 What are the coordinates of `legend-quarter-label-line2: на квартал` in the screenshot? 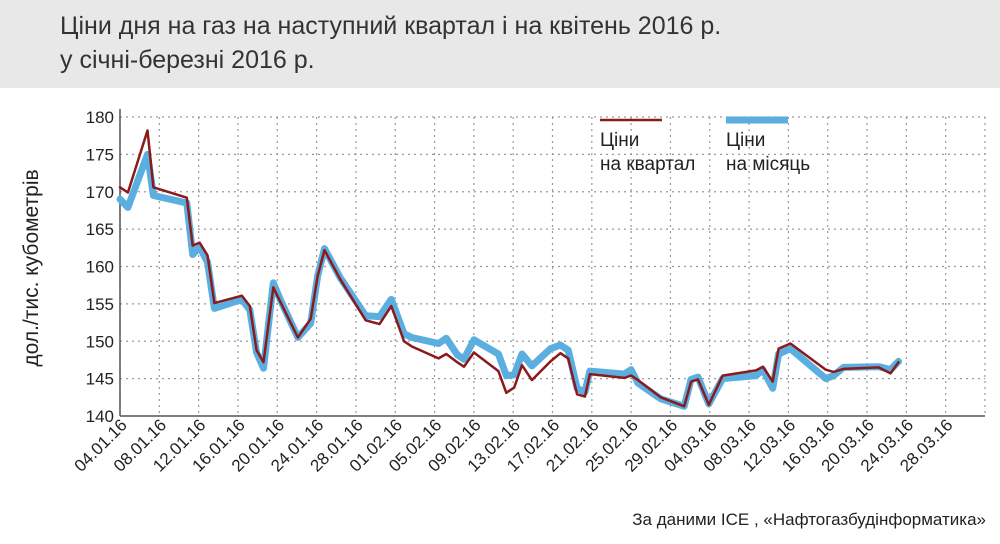 It's located at (647, 164).